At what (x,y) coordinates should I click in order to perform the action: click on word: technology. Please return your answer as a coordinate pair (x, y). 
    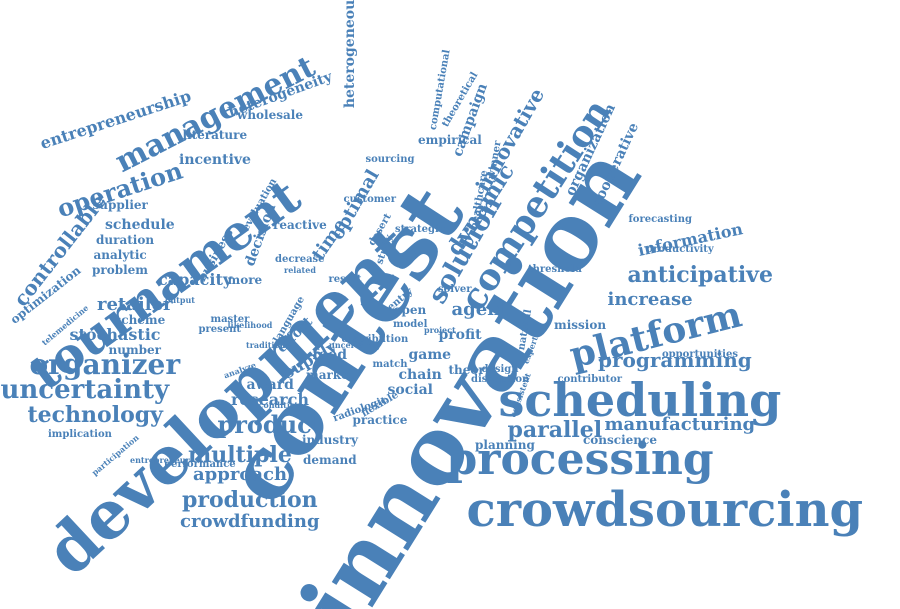
    Looking at the image, I should click on (95, 415).